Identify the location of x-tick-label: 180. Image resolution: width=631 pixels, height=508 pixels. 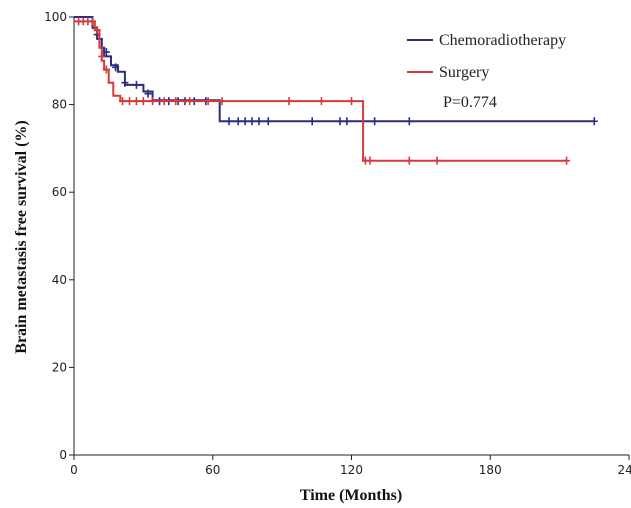
(490, 470).